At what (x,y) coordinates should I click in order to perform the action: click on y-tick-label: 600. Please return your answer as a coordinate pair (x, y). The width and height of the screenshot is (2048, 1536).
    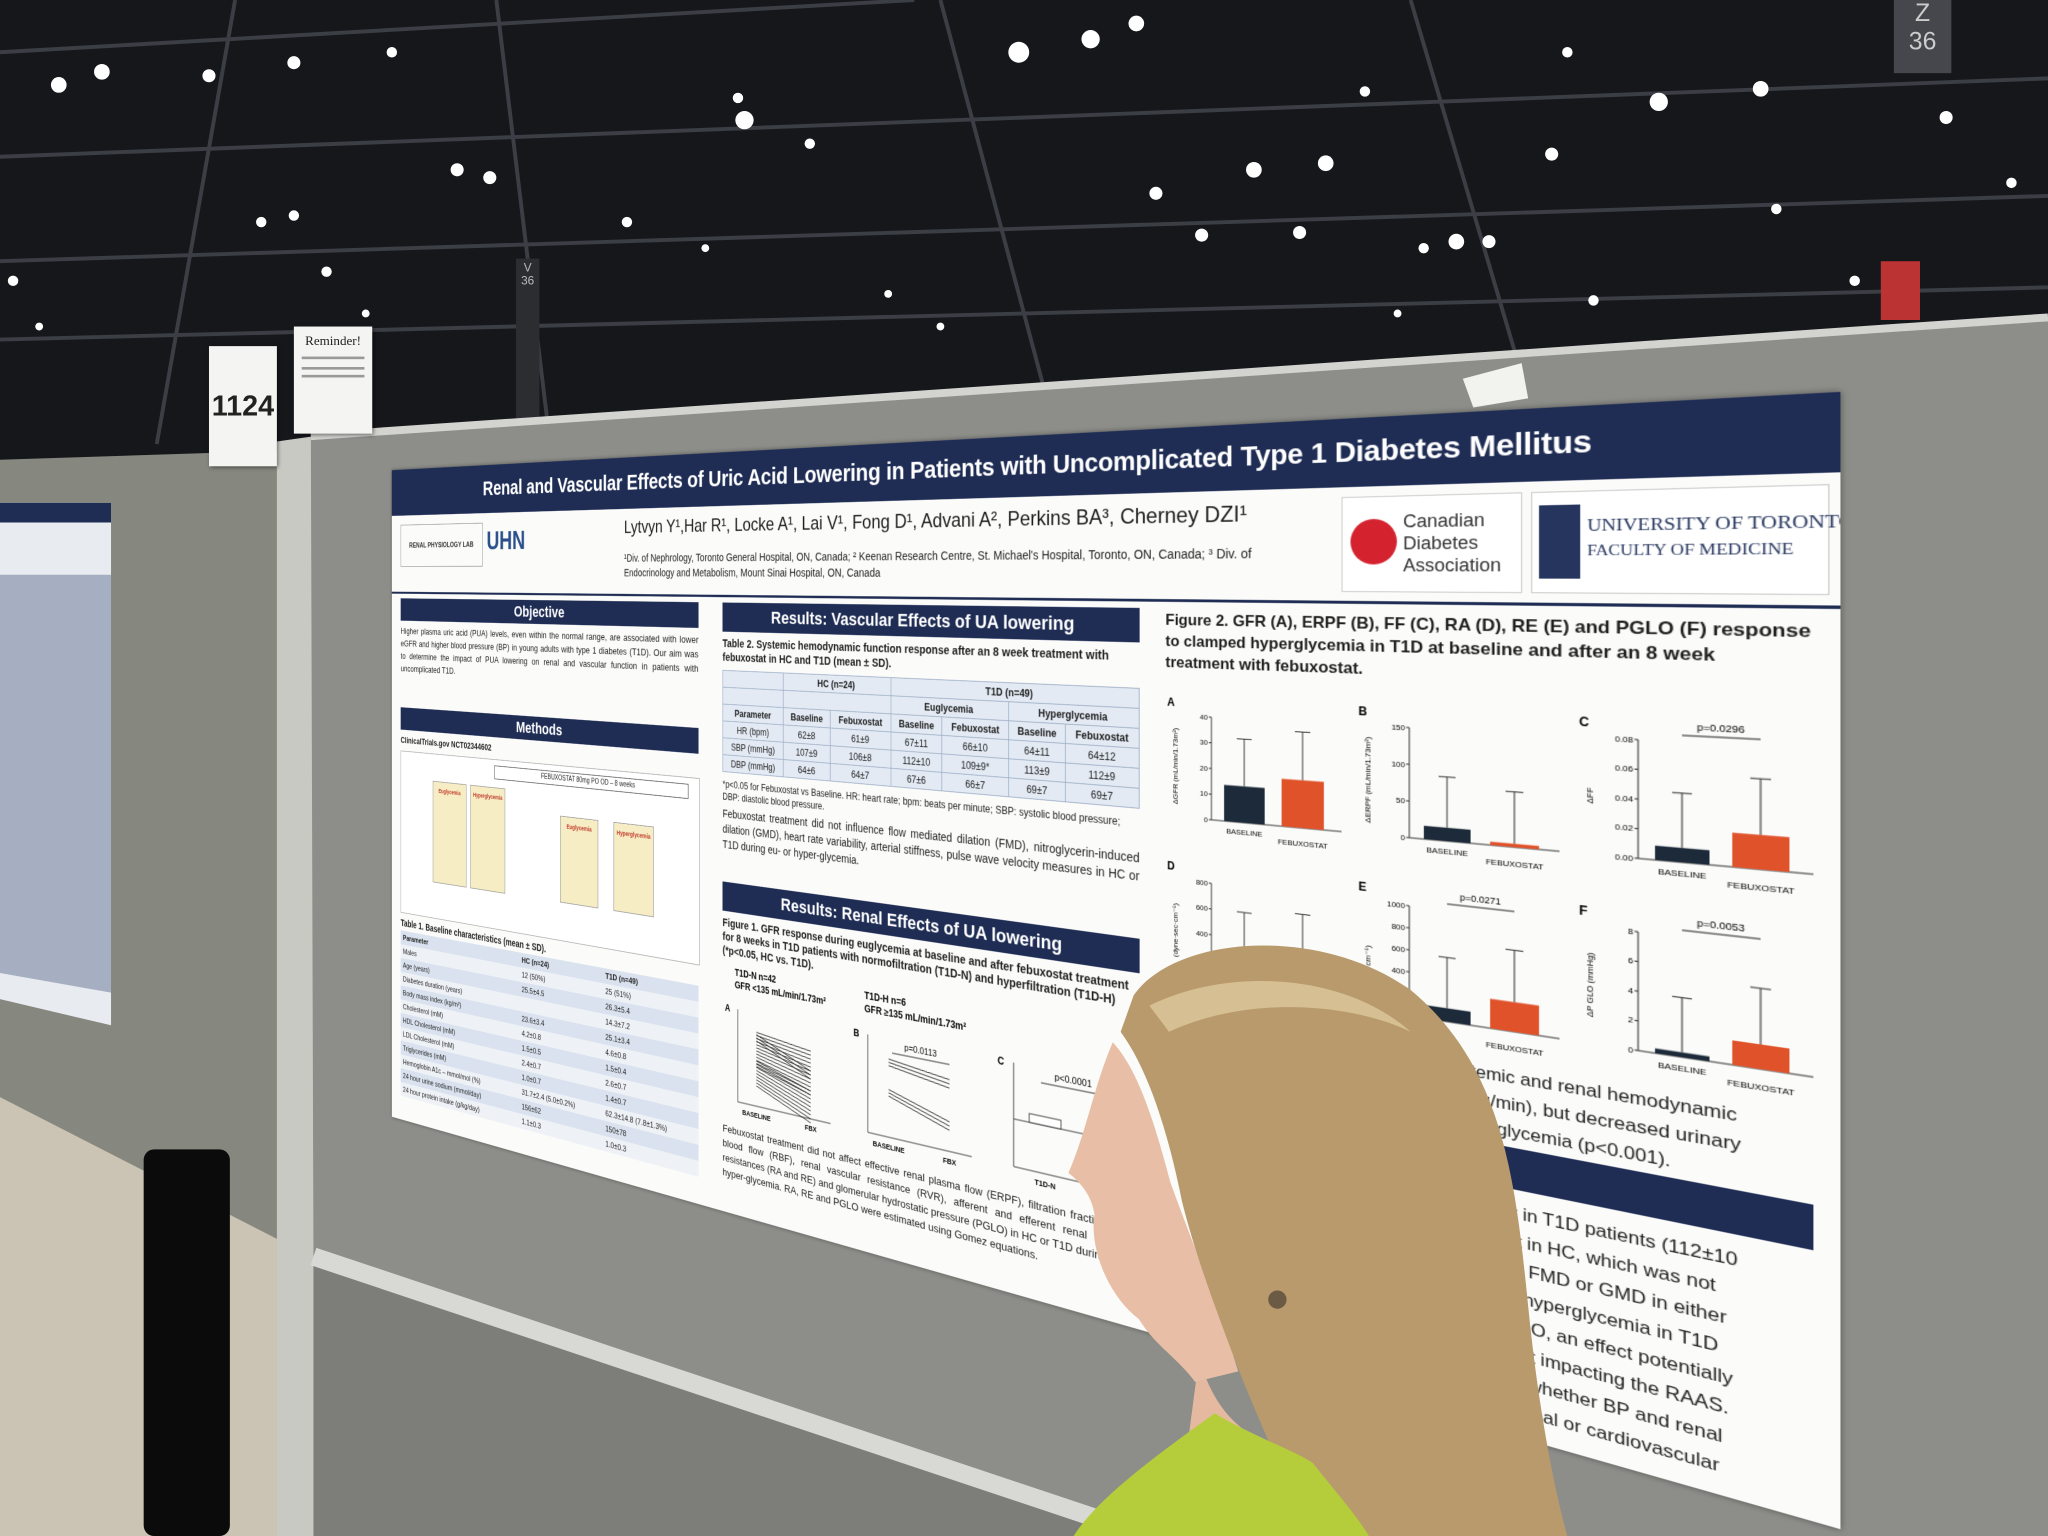
    Looking at the image, I should click on (1398, 948).